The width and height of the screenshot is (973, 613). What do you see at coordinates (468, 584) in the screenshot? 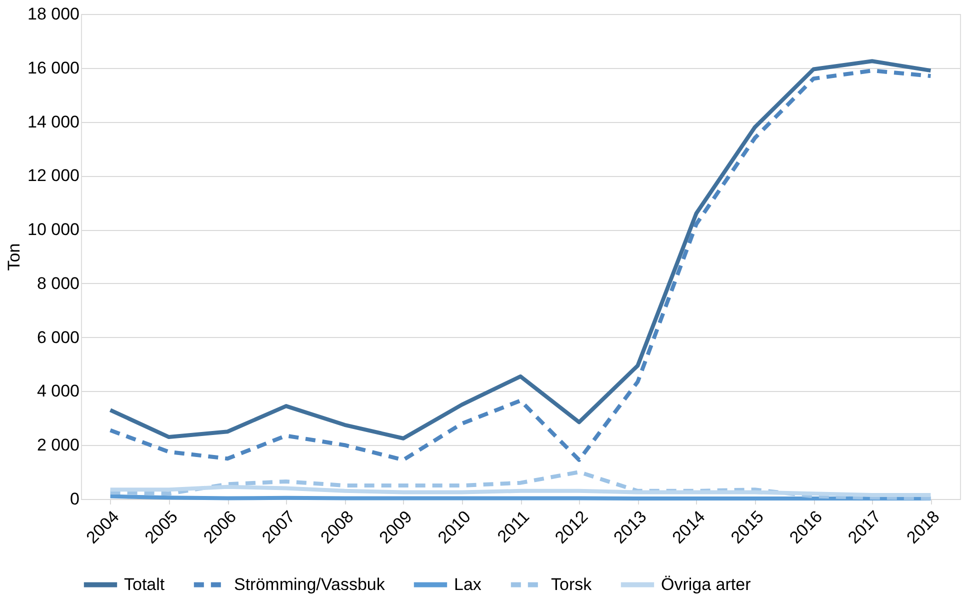
I see `legend-label: Lax` at bounding box center [468, 584].